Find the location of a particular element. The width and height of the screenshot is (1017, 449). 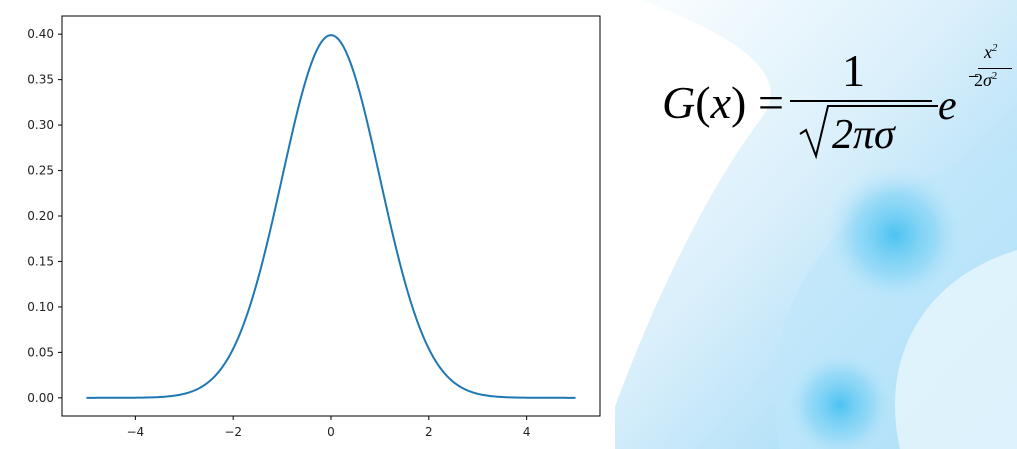

sqrt-radical-icon is located at coordinates (868, 132).